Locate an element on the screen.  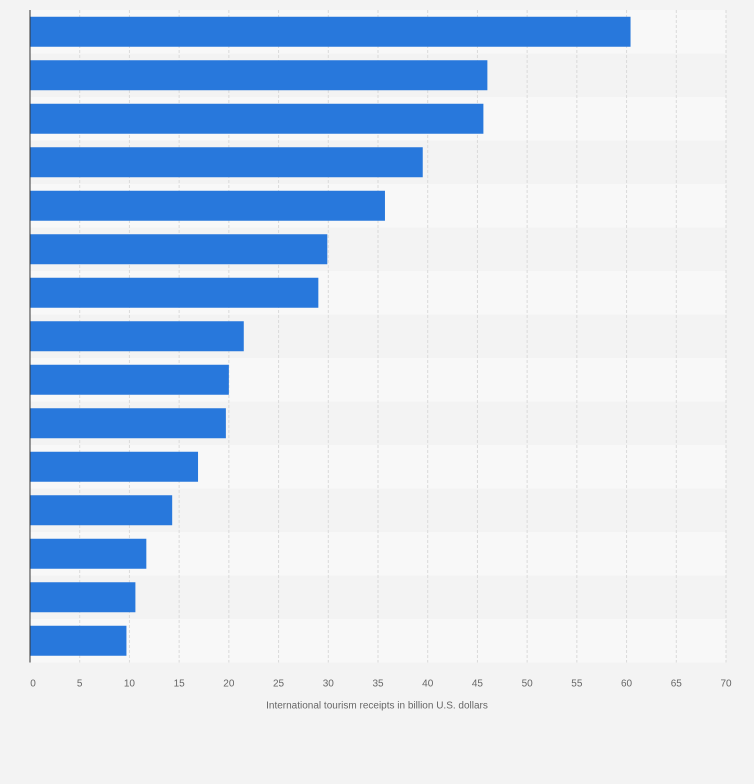
x-tick-label: 60 is located at coordinates (627, 684).